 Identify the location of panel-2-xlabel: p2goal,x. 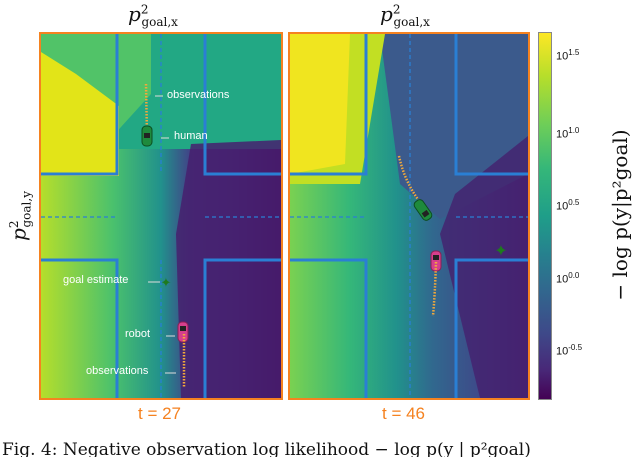
(405, 15).